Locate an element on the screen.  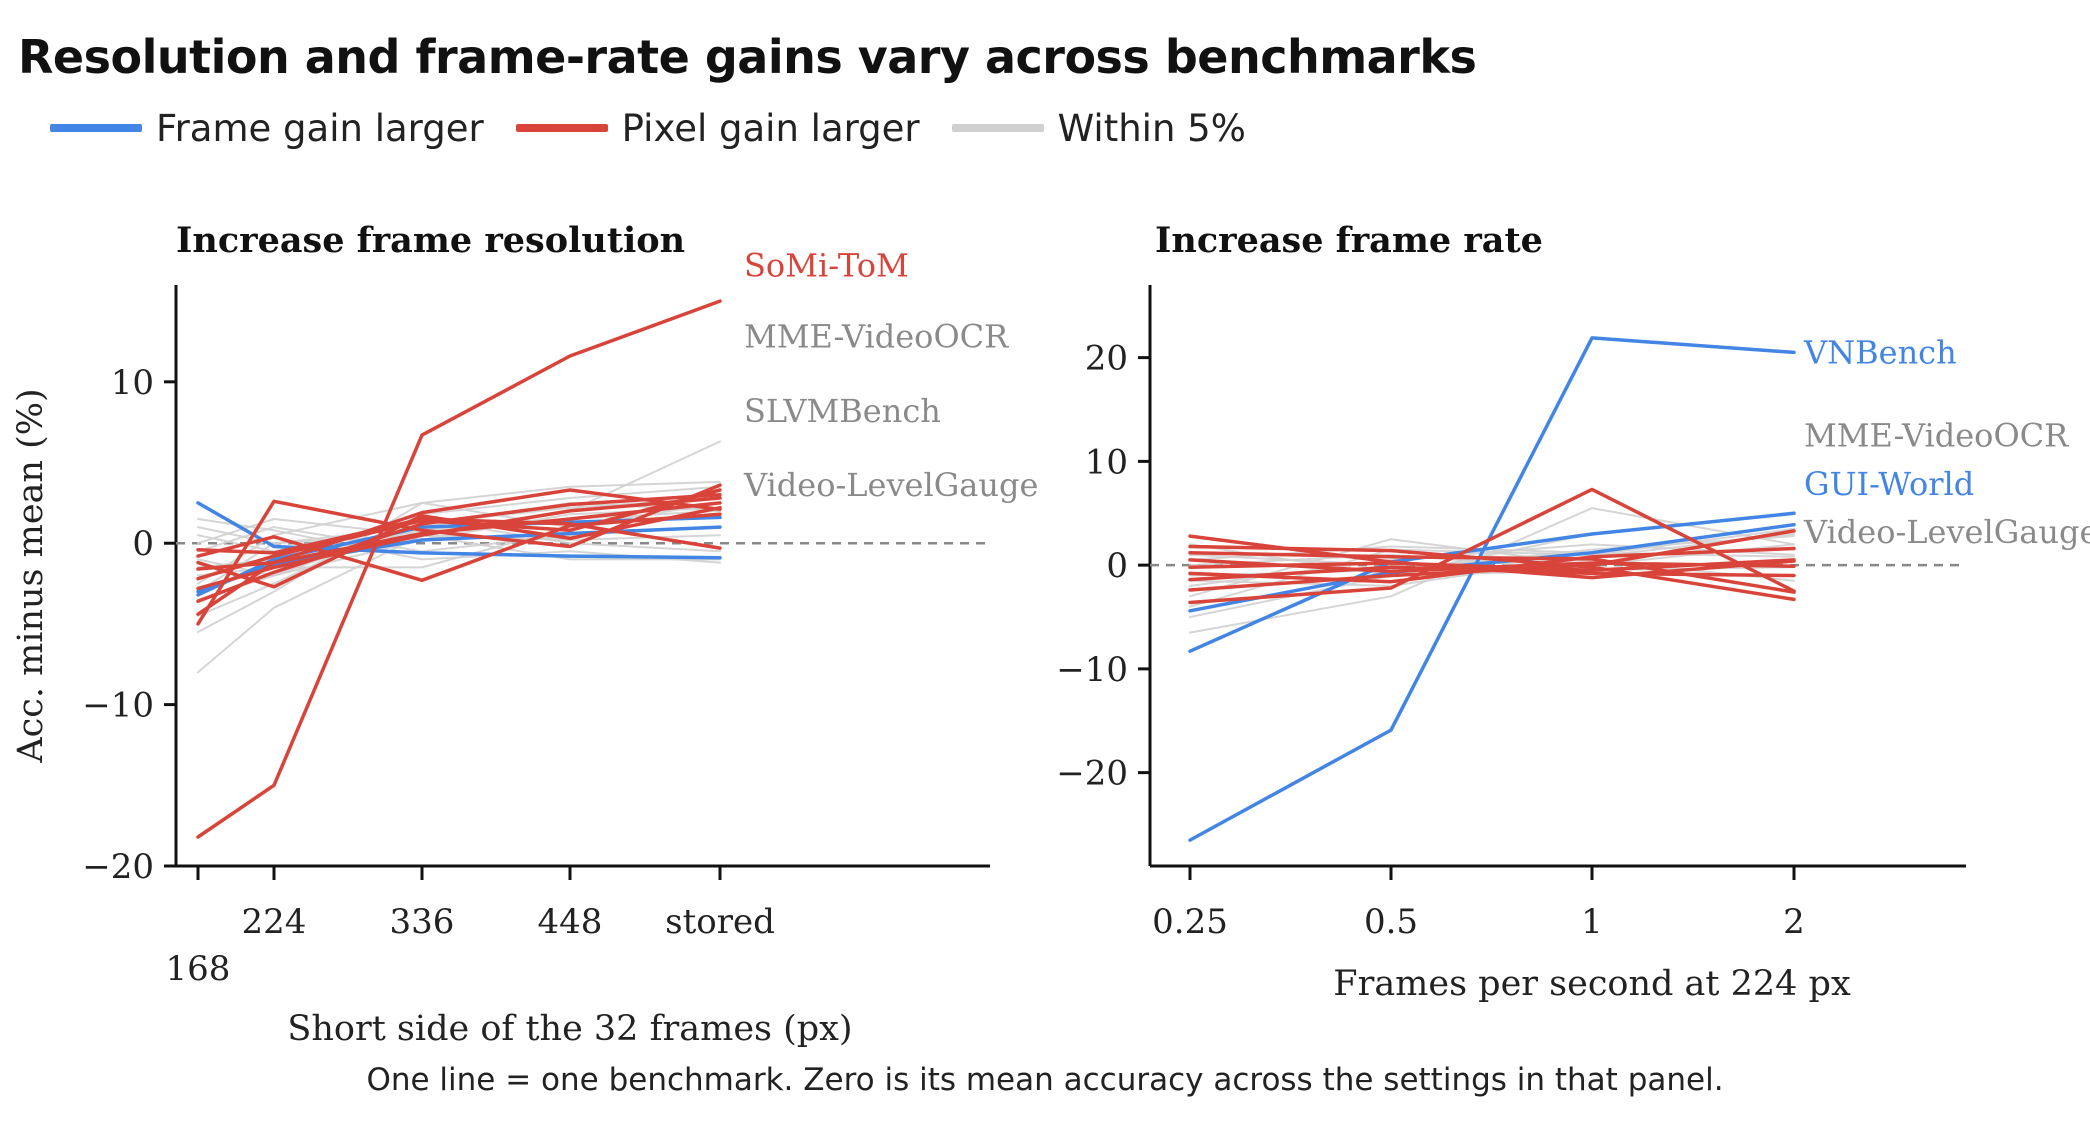
legend-label-pixel: Pixel gain larger is located at coordinates (770, 128).